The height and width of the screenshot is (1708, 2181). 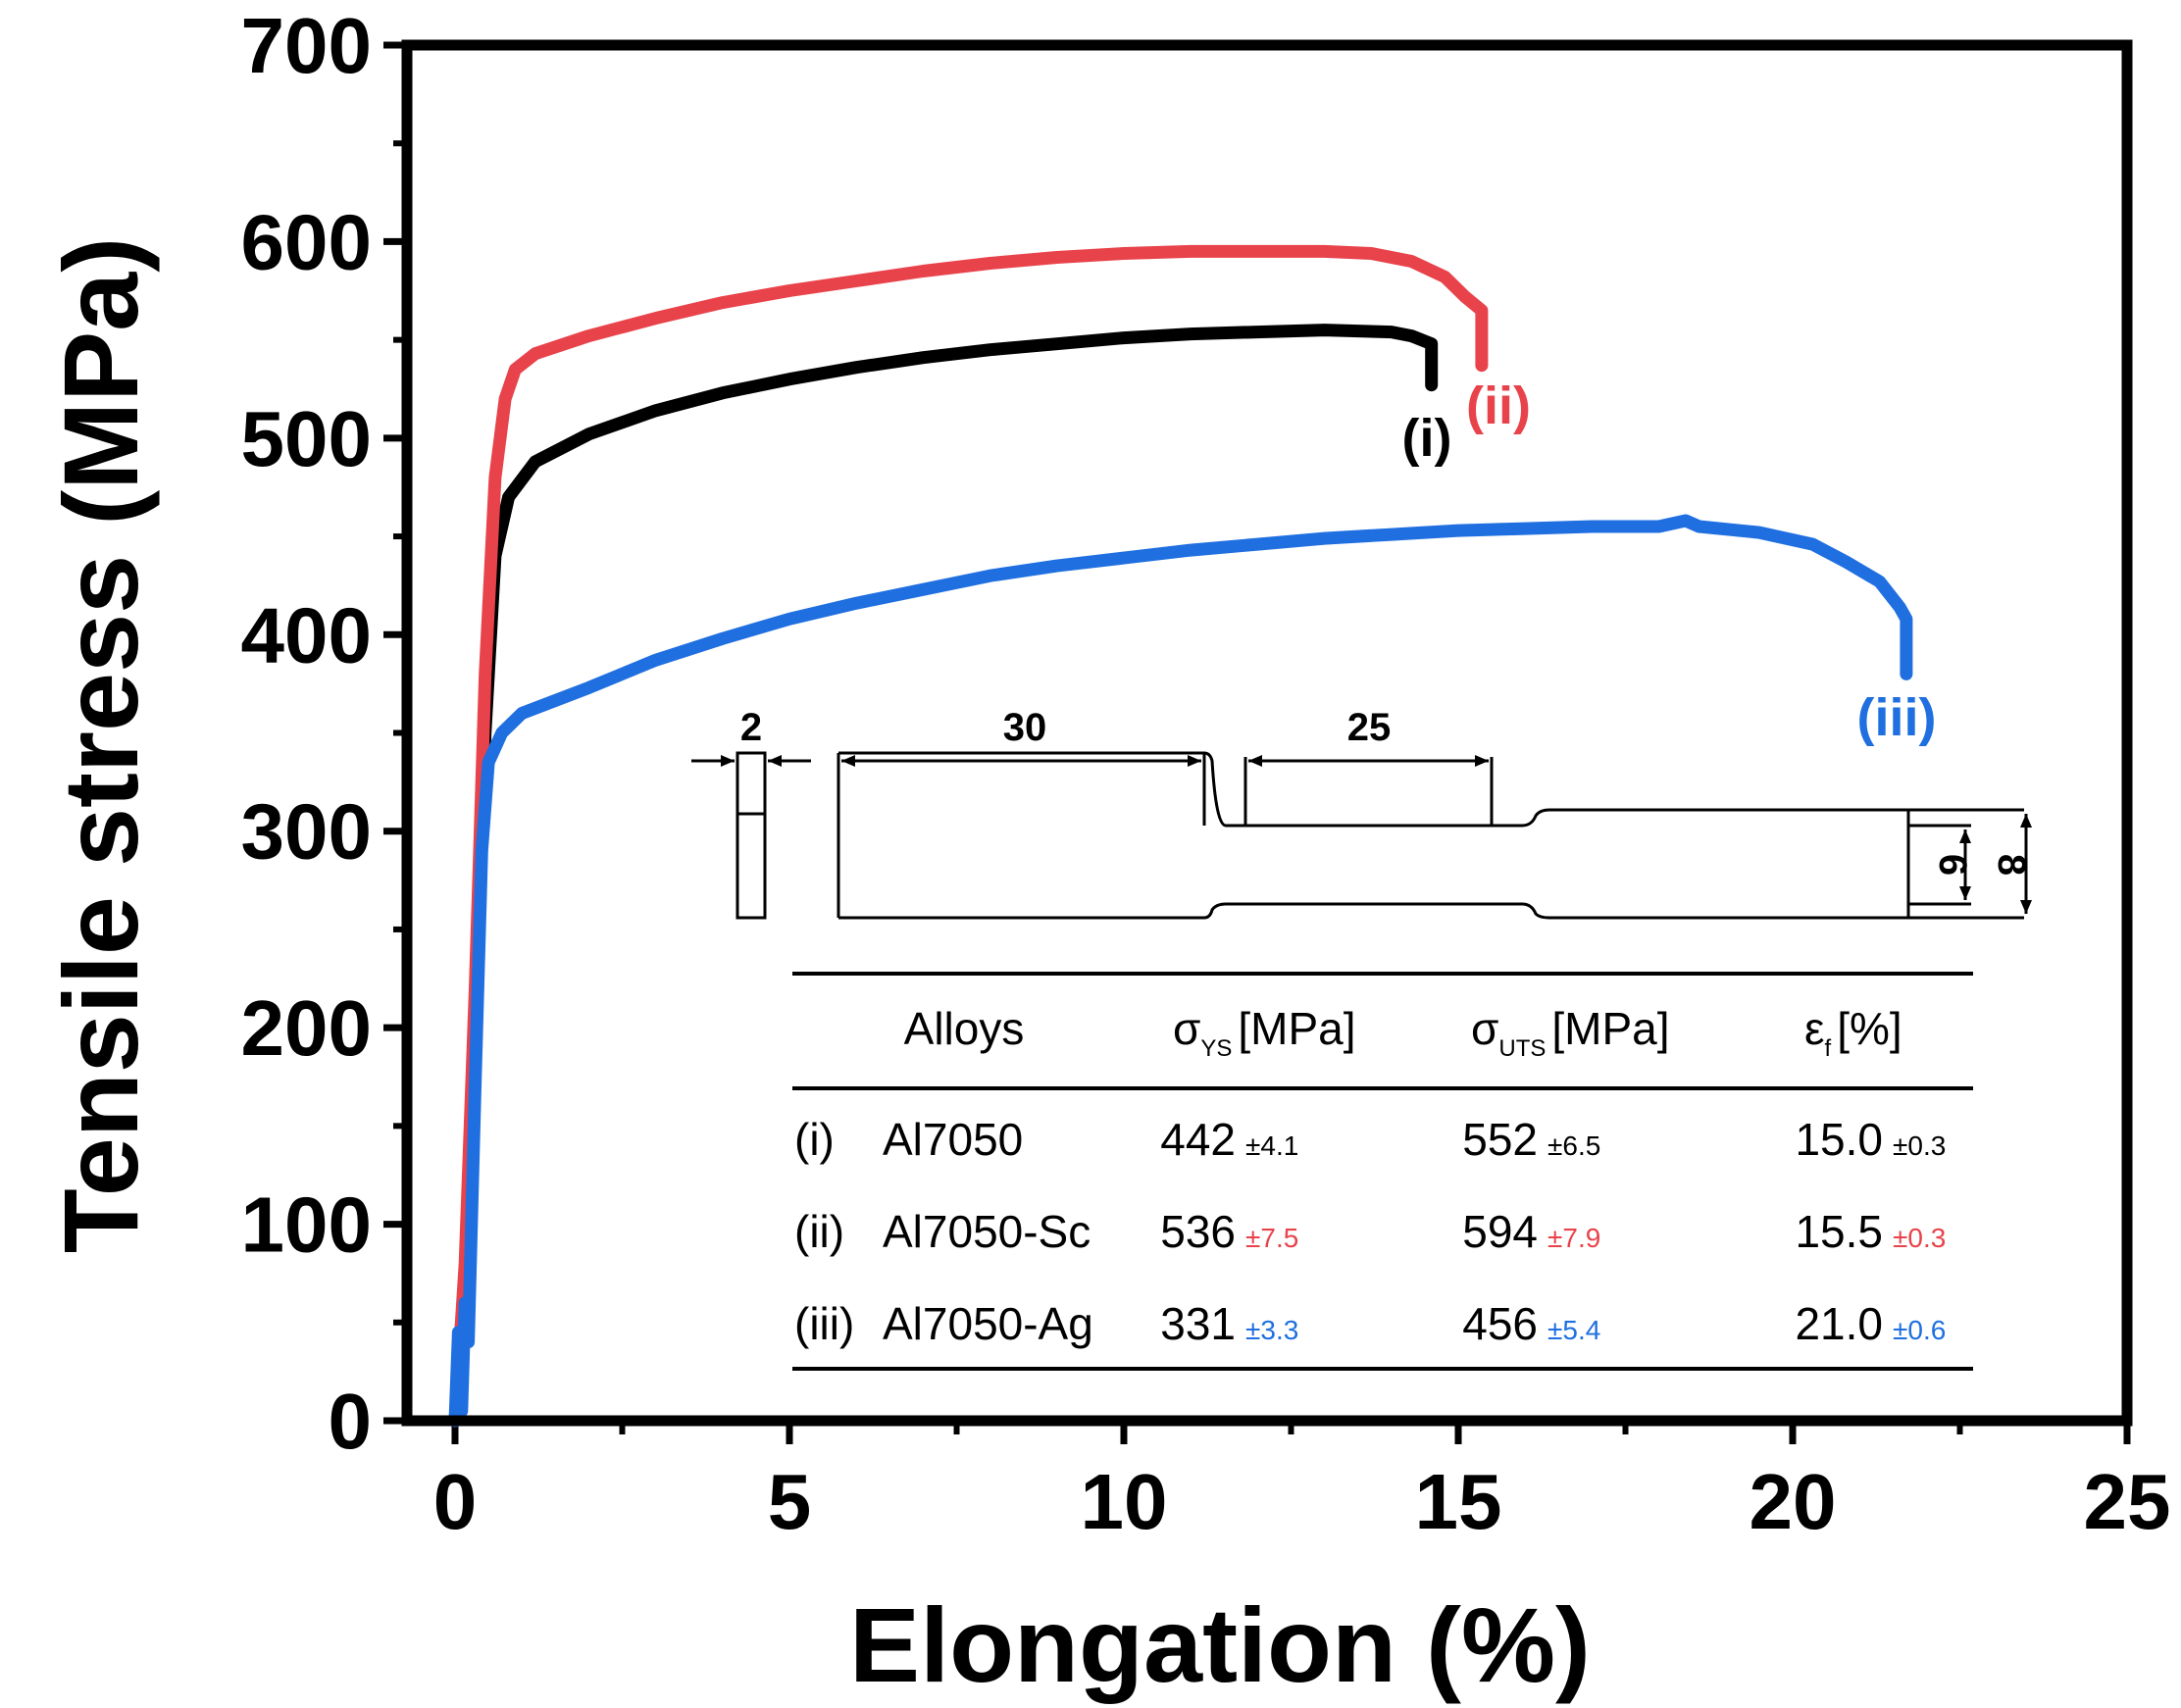 I want to click on specimen-side-view, so click(x=751, y=835).